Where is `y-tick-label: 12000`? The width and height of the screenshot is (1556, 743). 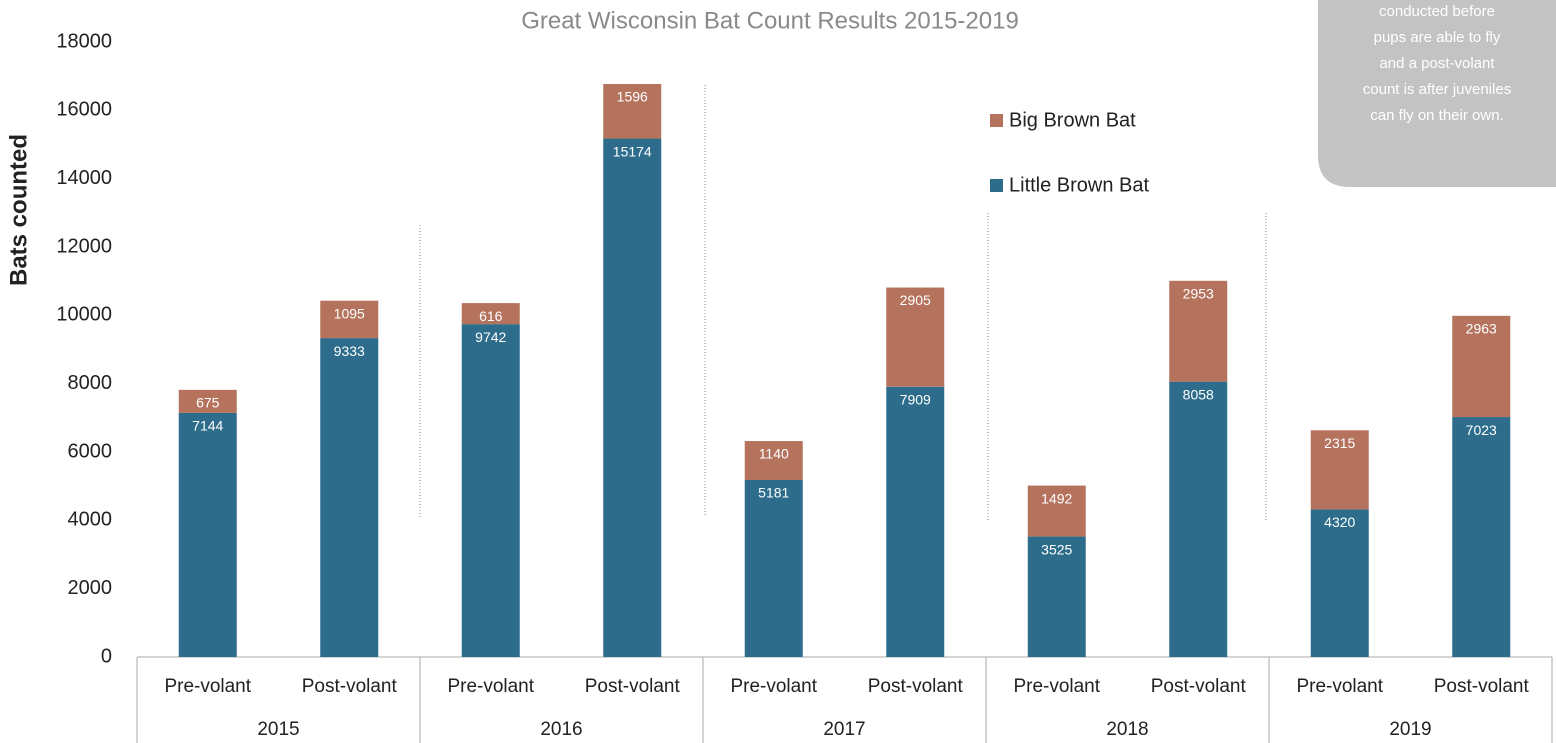 y-tick-label: 12000 is located at coordinates (84, 246).